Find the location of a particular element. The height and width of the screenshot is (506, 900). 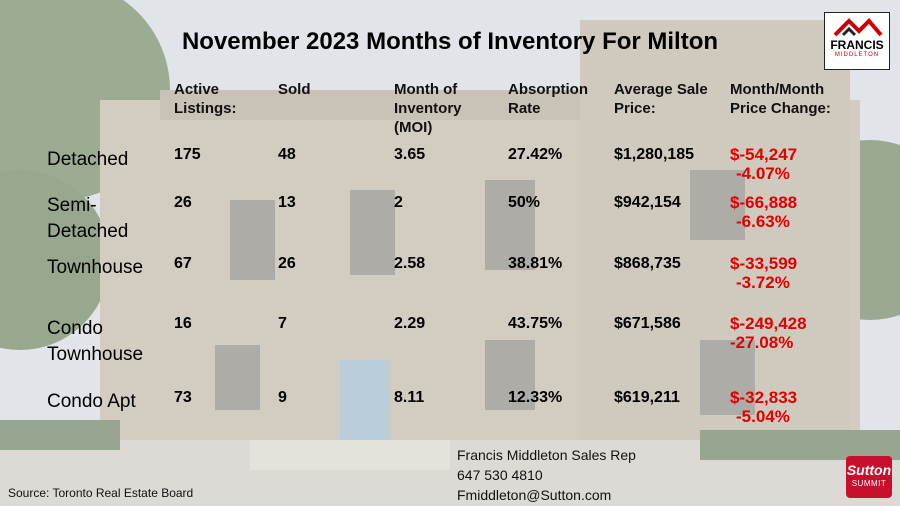

cell-change-pct: -6.63% is located at coordinates (763, 221).